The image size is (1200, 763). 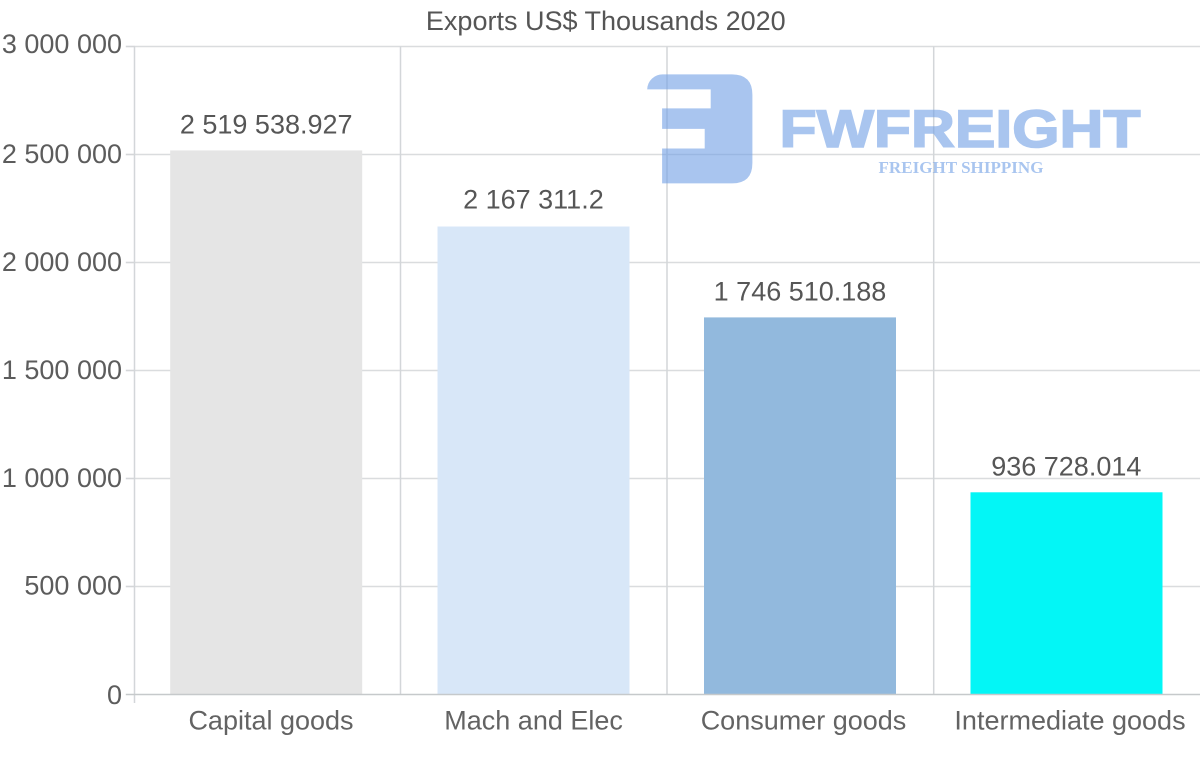 I want to click on svg-text: Exports US$ Thousands 2020, so click(x=606, y=21).